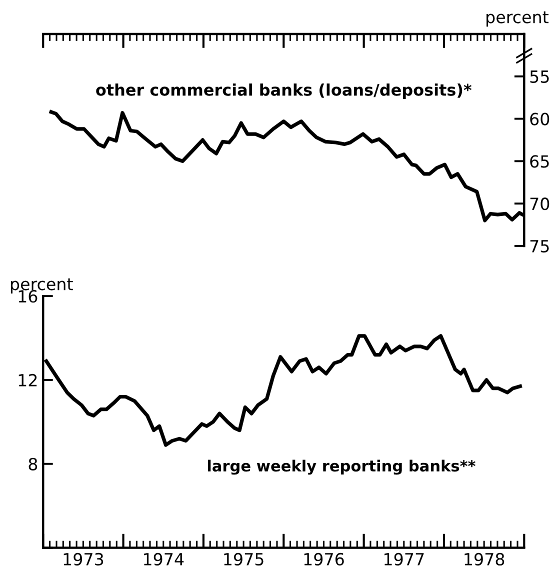 The height and width of the screenshot is (576, 560). What do you see at coordinates (244, 559) in the screenshot?
I see `x-tick-label: 1975` at bounding box center [244, 559].